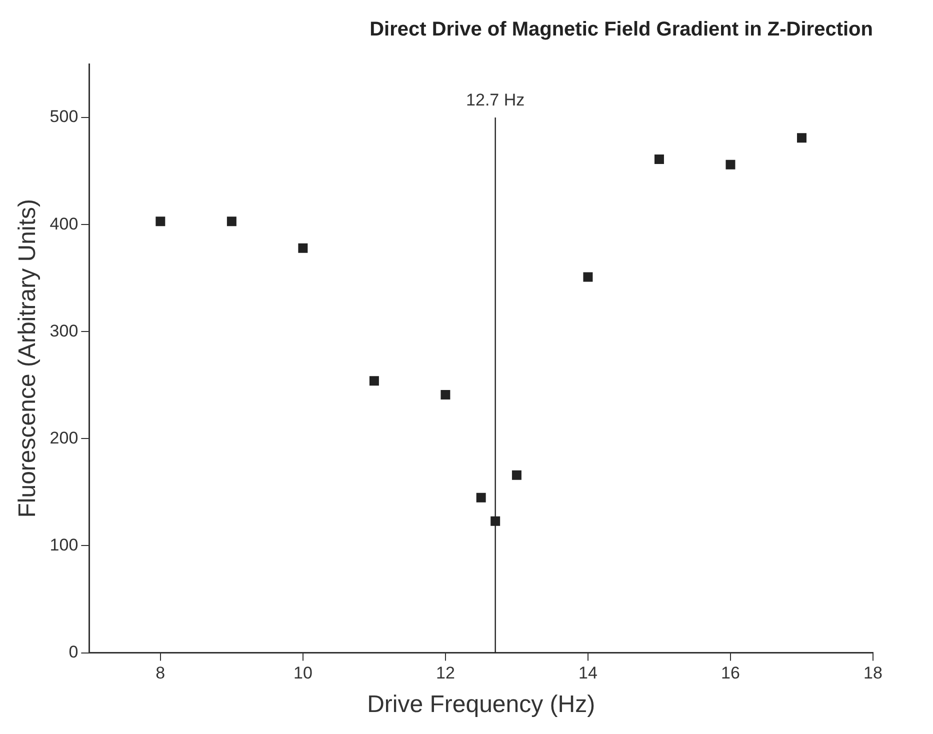 The image size is (933, 734). What do you see at coordinates (873, 673) in the screenshot?
I see `x-tick-label: 18` at bounding box center [873, 673].